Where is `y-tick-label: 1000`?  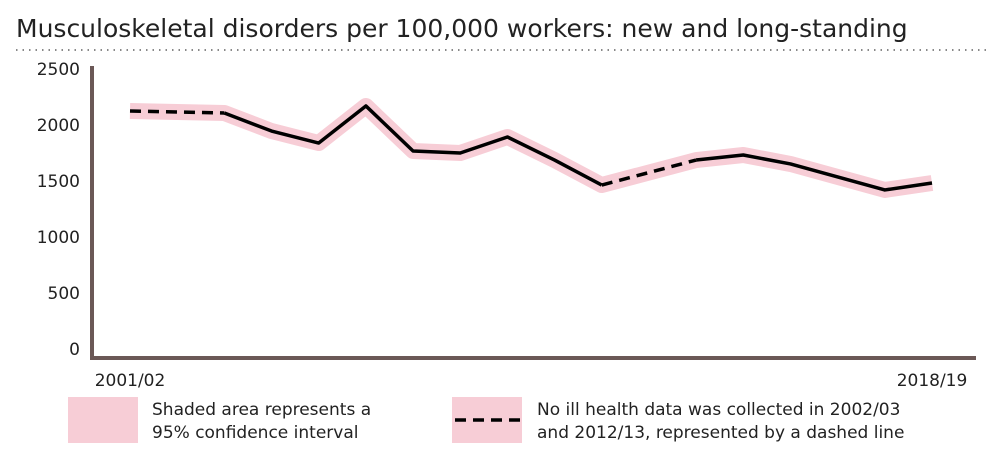 y-tick-label: 1000 is located at coordinates (58, 238).